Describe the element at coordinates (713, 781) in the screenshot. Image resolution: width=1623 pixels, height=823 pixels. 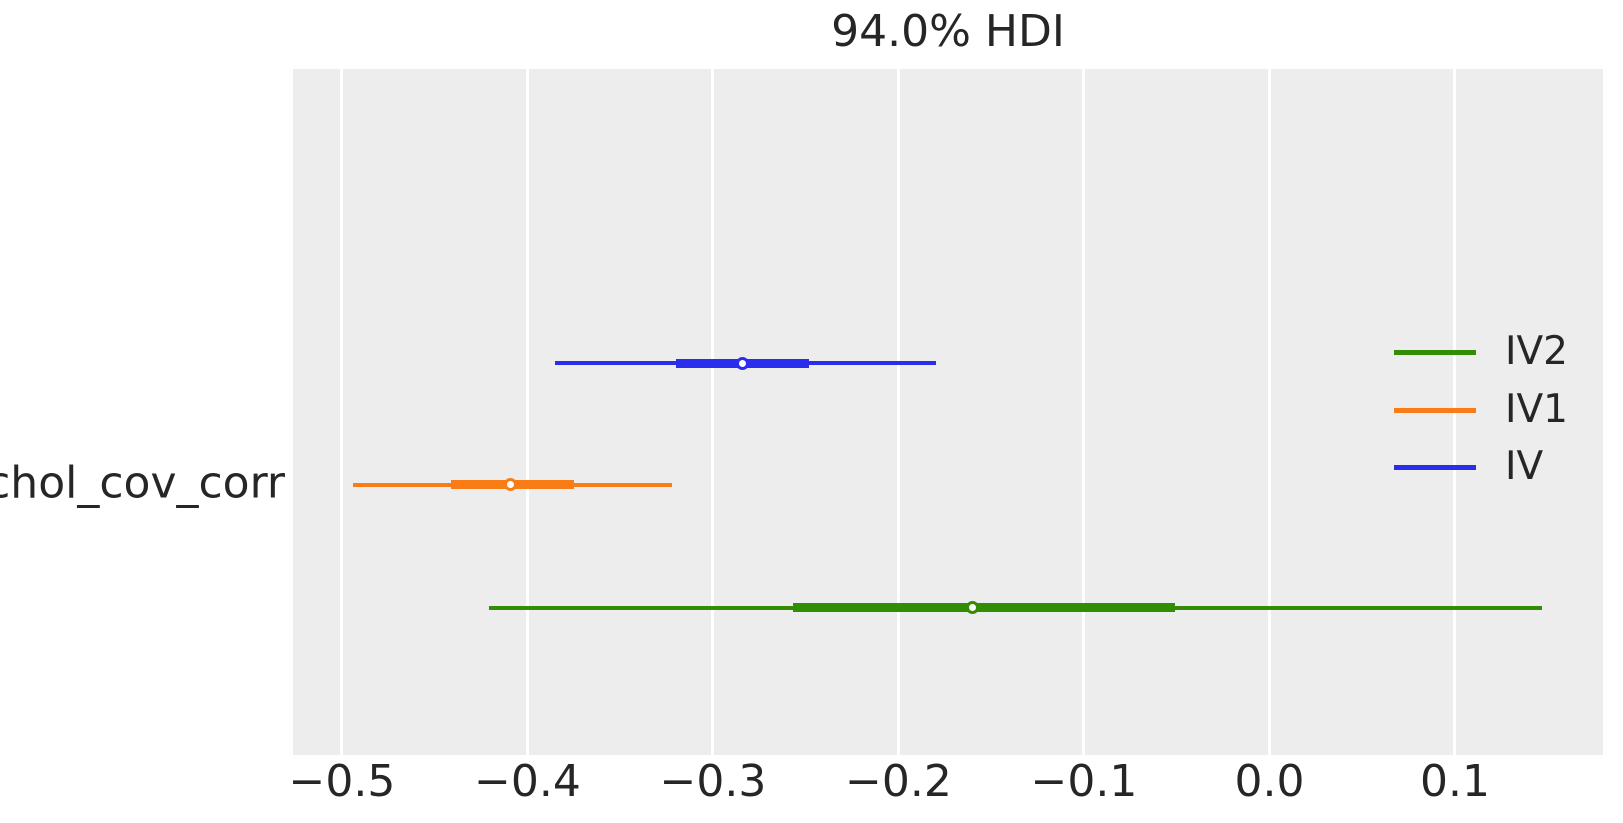
I see `x-tick-label: −0.3` at that location.